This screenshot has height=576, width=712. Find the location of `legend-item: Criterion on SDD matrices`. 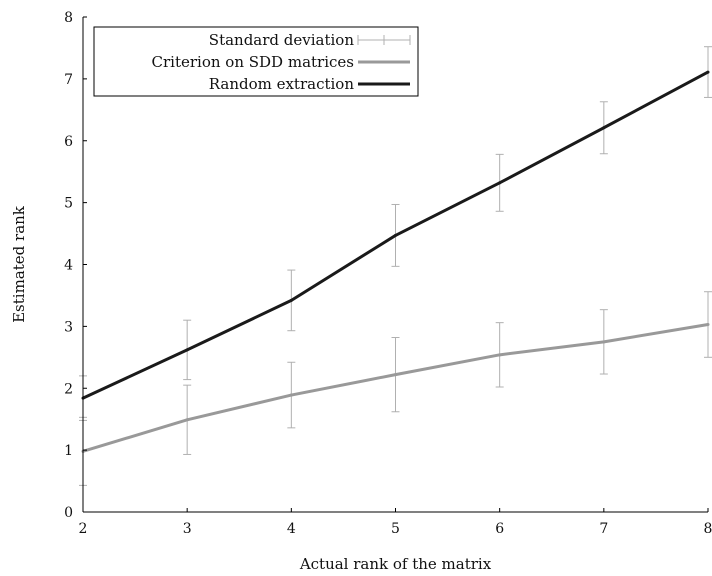

legend-item: Criterion on SDD matrices is located at coordinates (281, 62).